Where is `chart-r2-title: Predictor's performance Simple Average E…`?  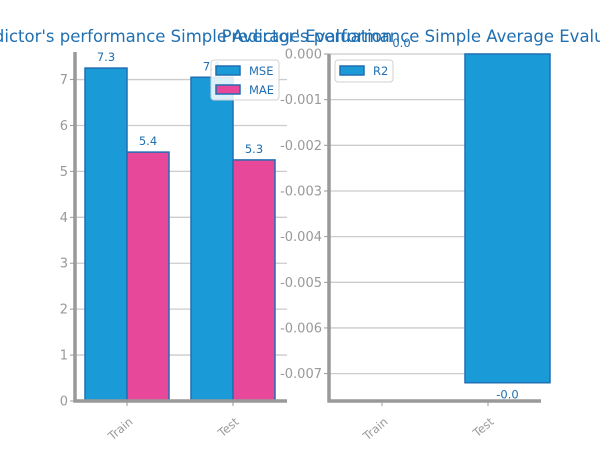
chart-r2-title: Predictor's performance Simple Average E… is located at coordinates (411, 36).